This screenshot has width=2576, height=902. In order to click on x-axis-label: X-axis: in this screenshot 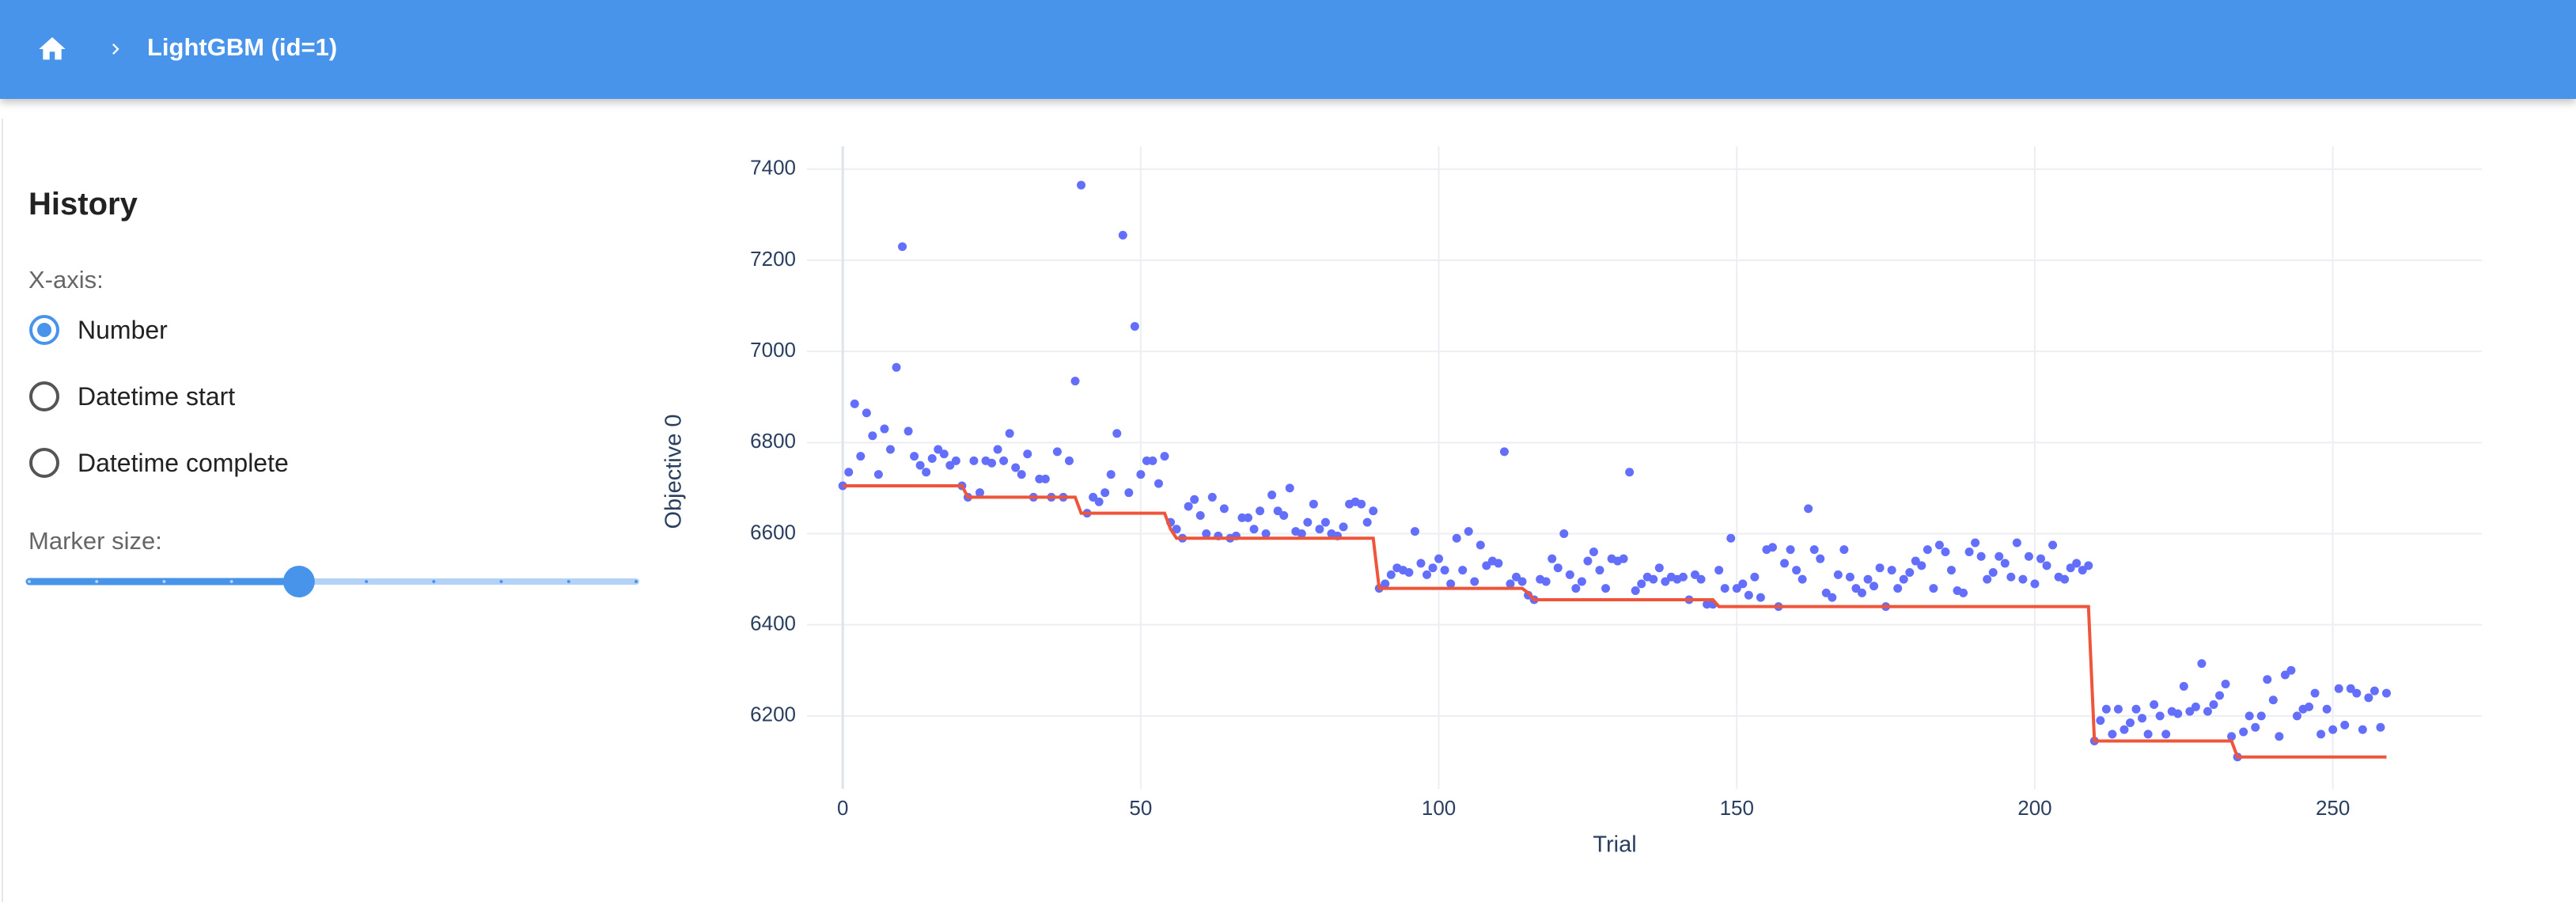, I will do `click(66, 280)`.